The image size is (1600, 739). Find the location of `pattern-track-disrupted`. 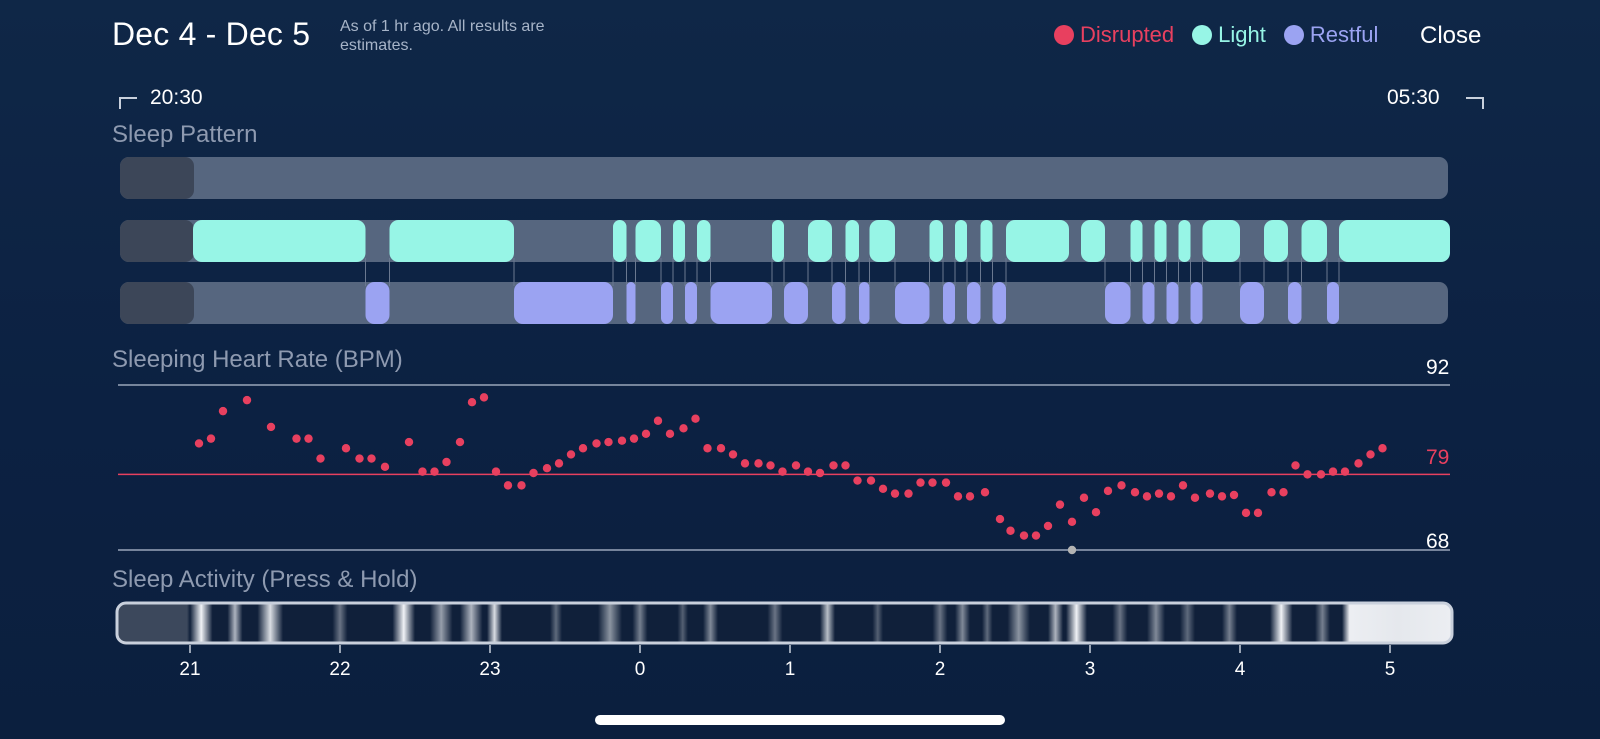

pattern-track-disrupted is located at coordinates (784, 178).